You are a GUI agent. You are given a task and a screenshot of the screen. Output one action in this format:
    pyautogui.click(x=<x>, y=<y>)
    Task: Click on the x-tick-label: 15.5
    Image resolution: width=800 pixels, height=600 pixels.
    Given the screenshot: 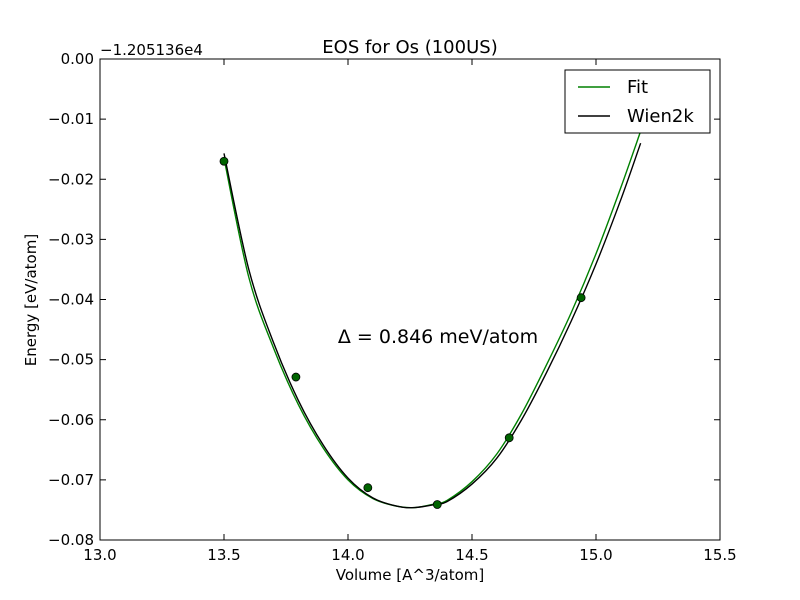 What is the action you would take?
    pyautogui.click(x=719, y=555)
    